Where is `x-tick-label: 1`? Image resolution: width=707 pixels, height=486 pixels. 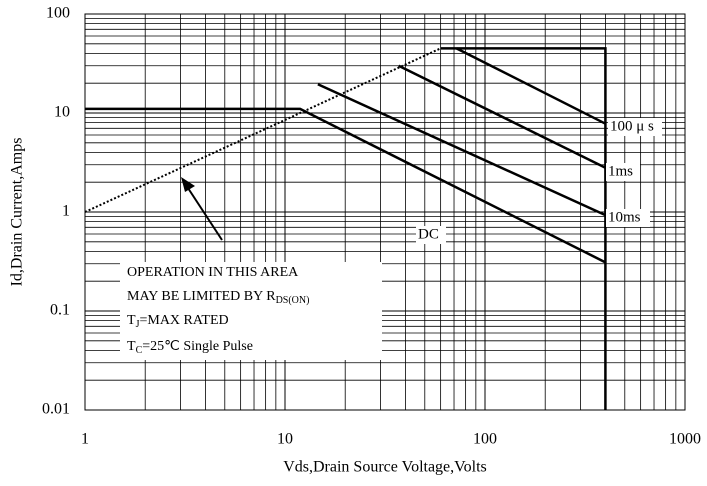
x-tick-label: 1 is located at coordinates (85, 439).